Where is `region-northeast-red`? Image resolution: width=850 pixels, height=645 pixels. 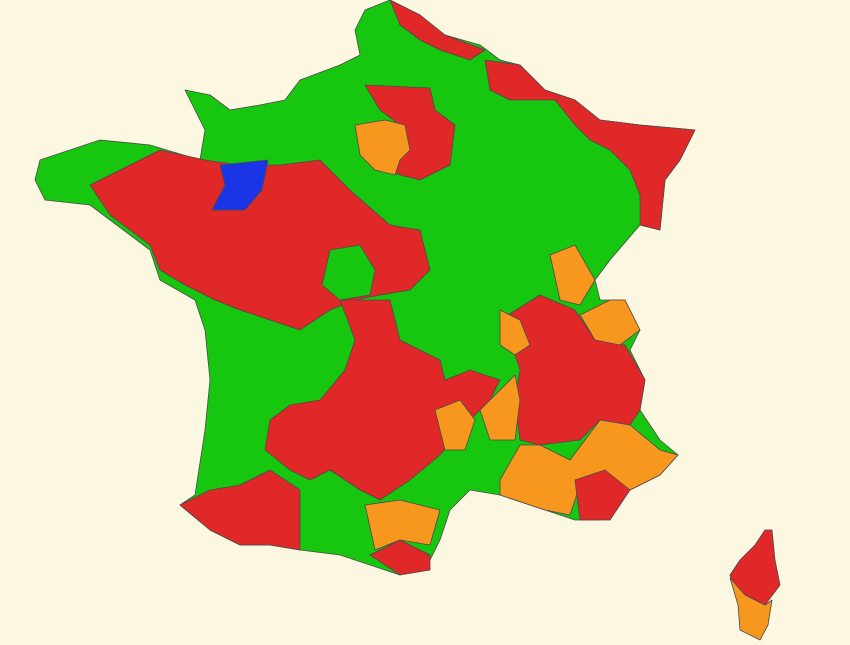
region-northeast-red is located at coordinates (590, 145).